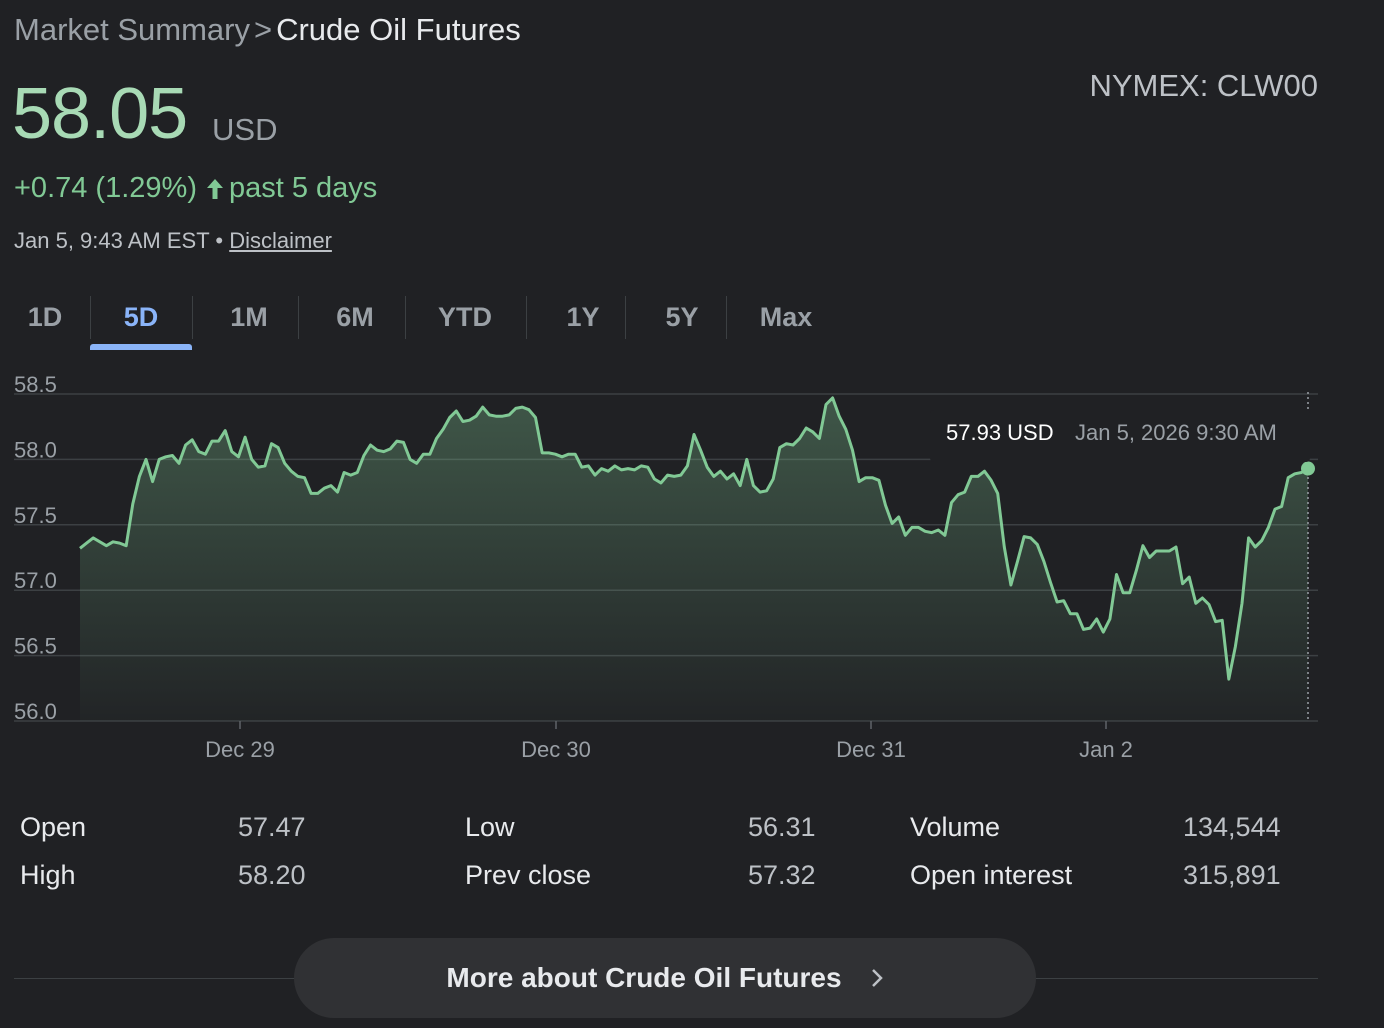  I want to click on price-change: +0.74 (1.29%) past 5 days, so click(195, 188).